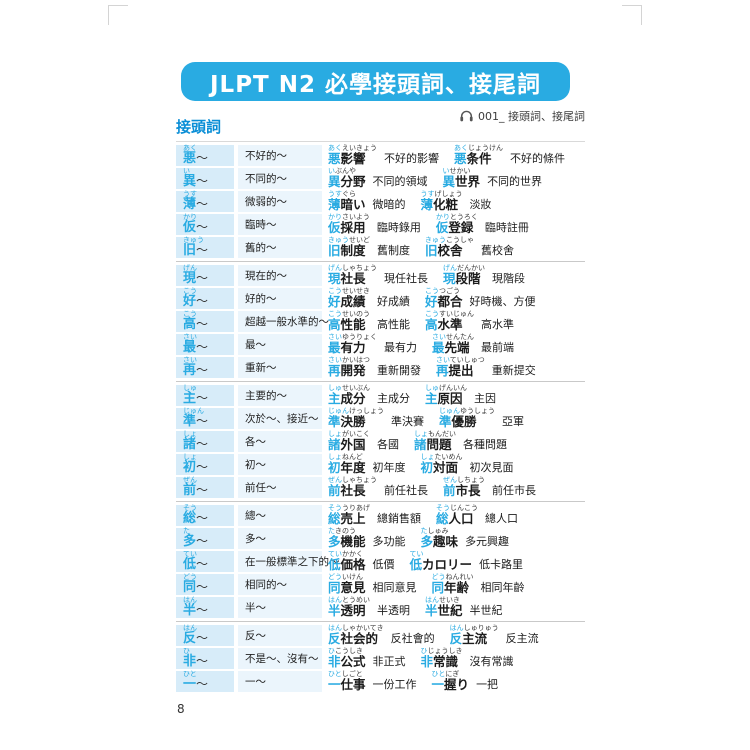 This screenshot has width=750, height=750. I want to click on audio-track-label: 001_ 接頭詞、接尾詞, so click(522, 116).